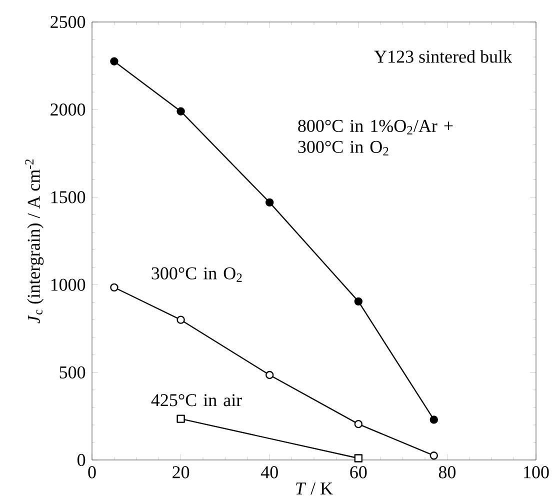 The height and width of the screenshot is (504, 552). Describe the element at coordinates (447, 472) in the screenshot. I see `x-tick-label: 80` at that location.